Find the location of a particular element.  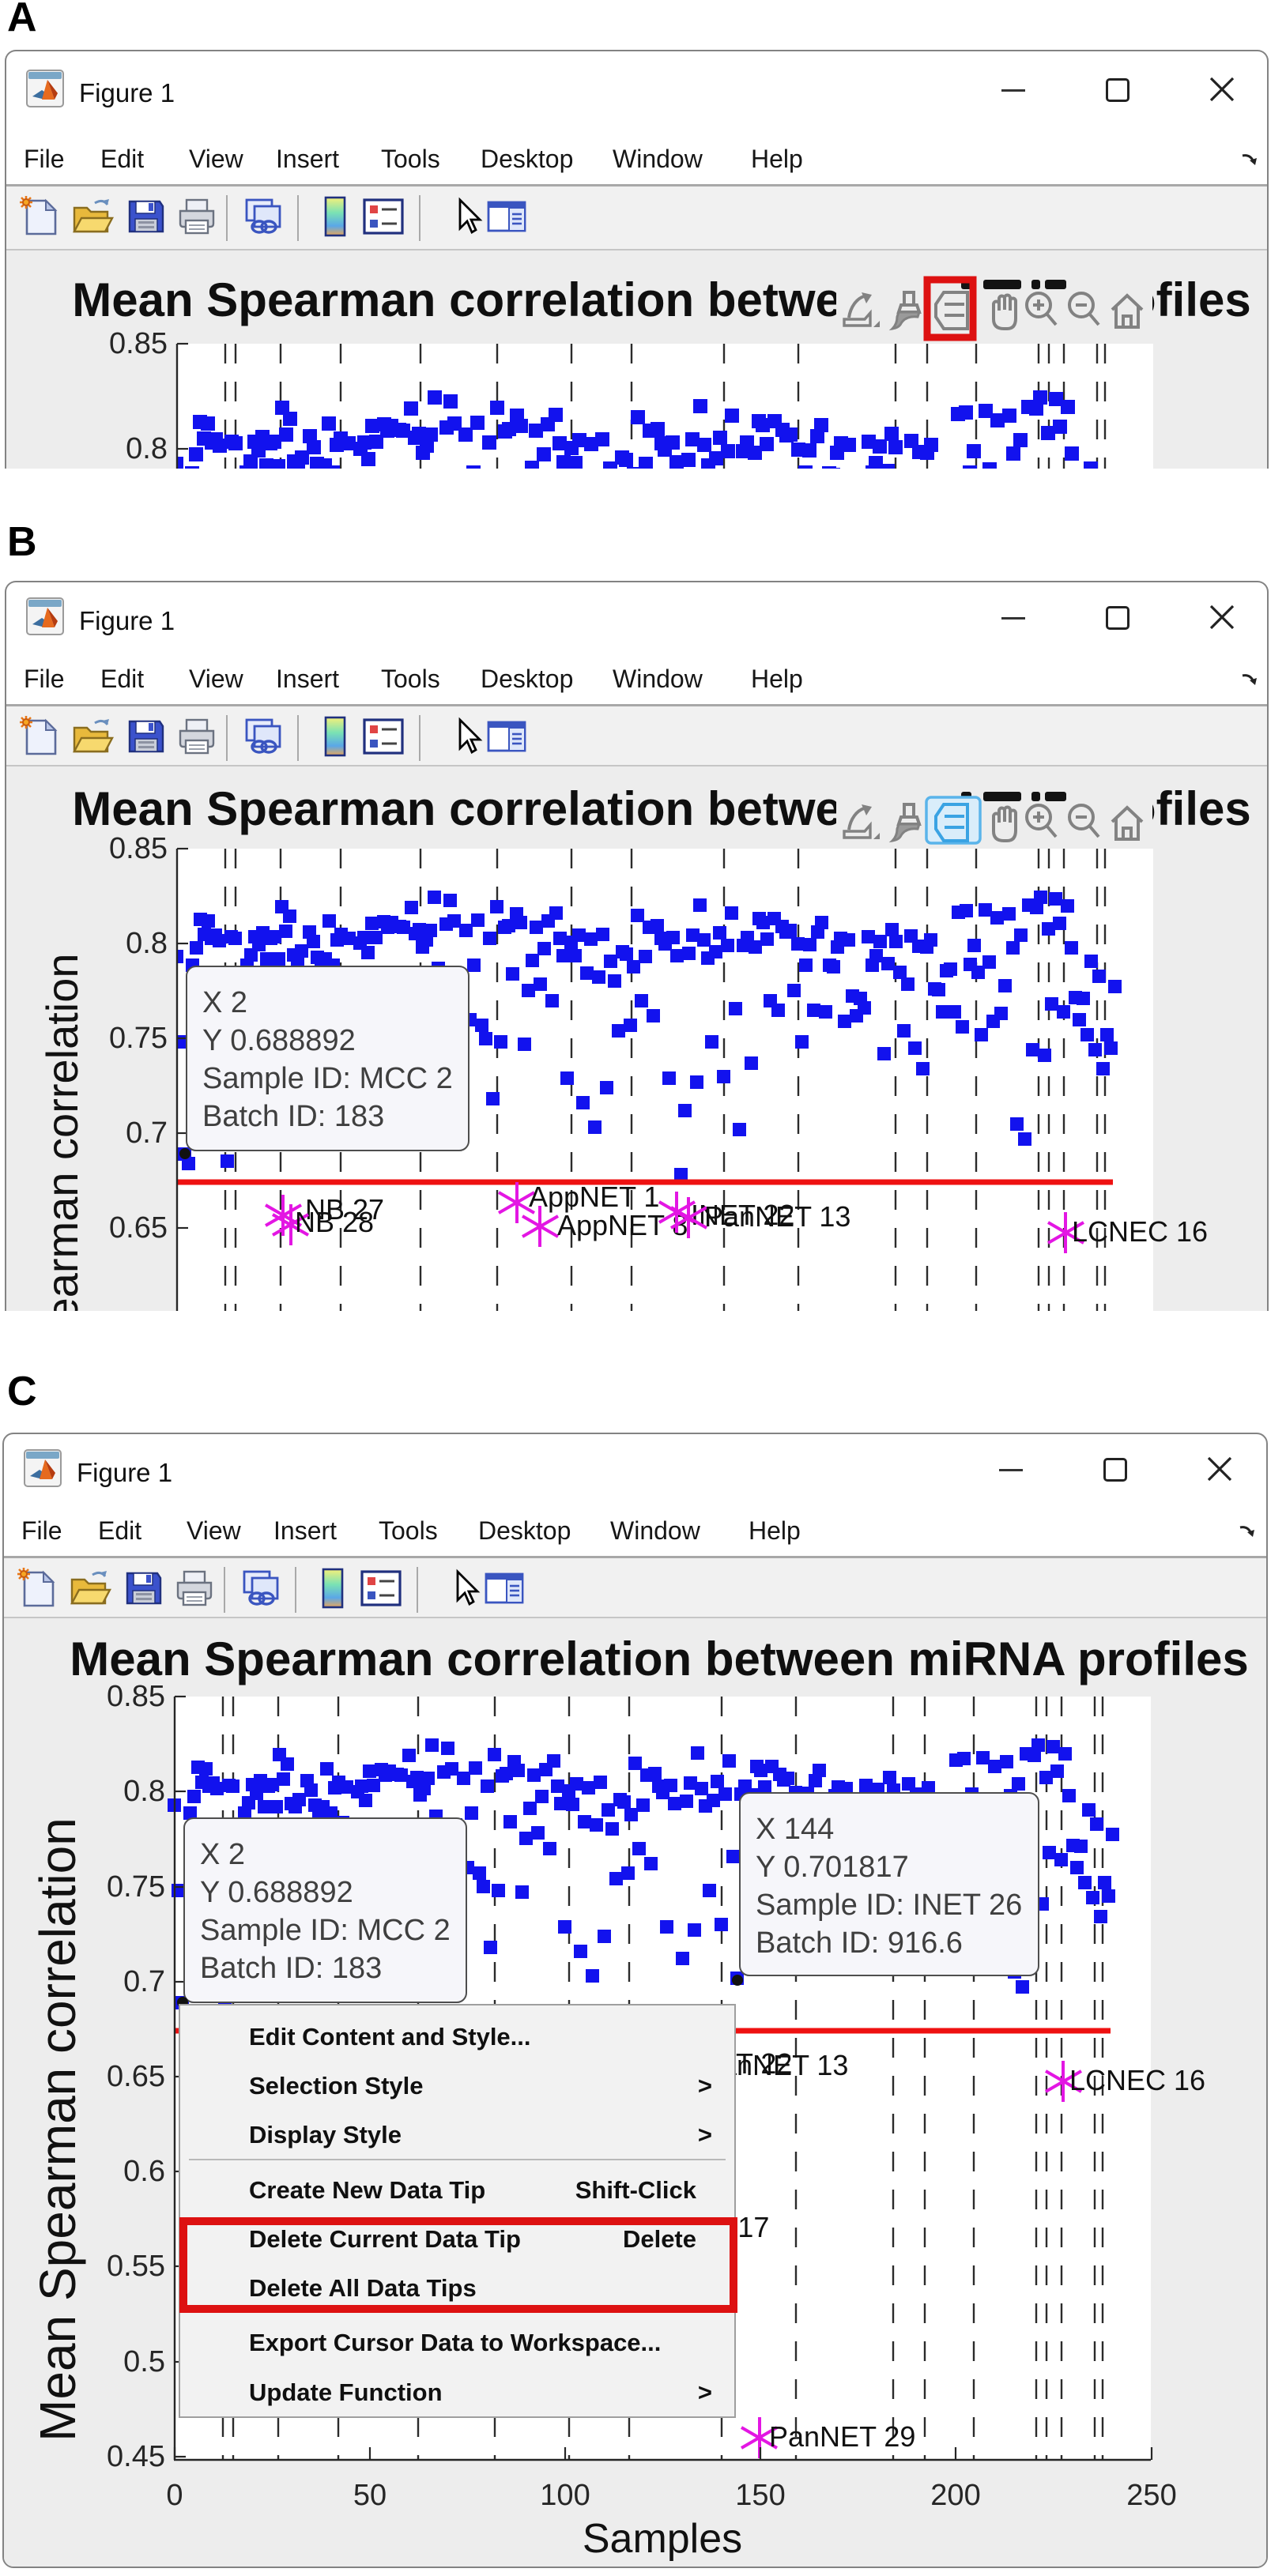

svg-text: Delete All Data Tips is located at coordinates (363, 2288).